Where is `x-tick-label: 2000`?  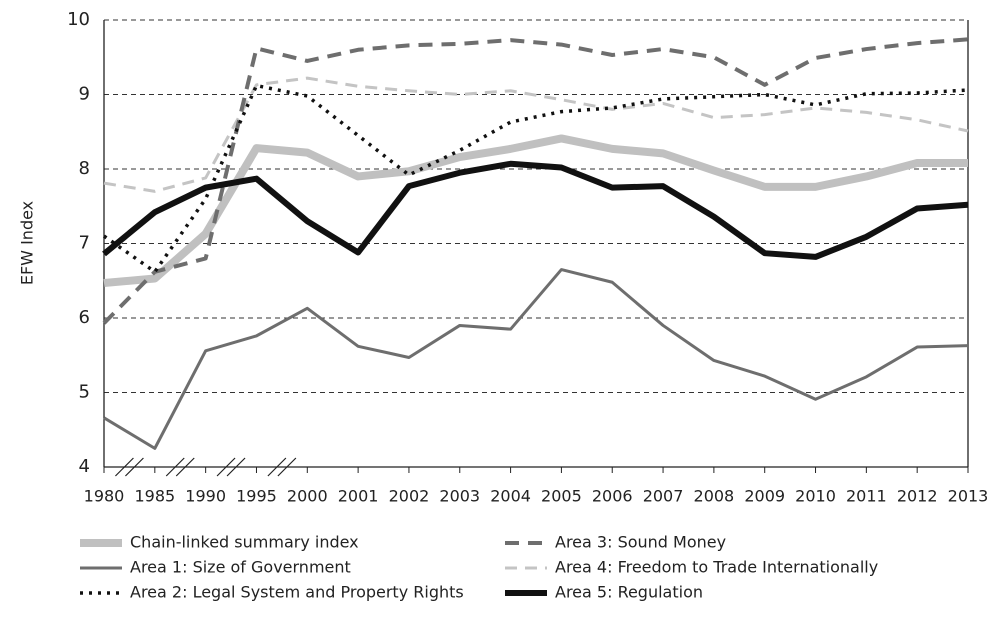
x-tick-label: 2000 is located at coordinates (307, 496).